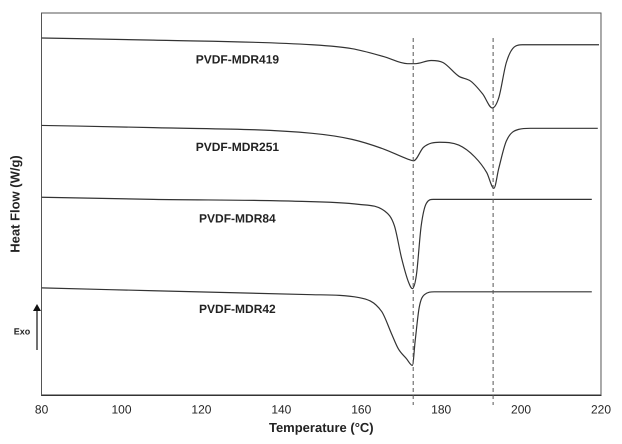  What do you see at coordinates (238, 147) in the screenshot?
I see `series-label: PVDF-MDR251` at bounding box center [238, 147].